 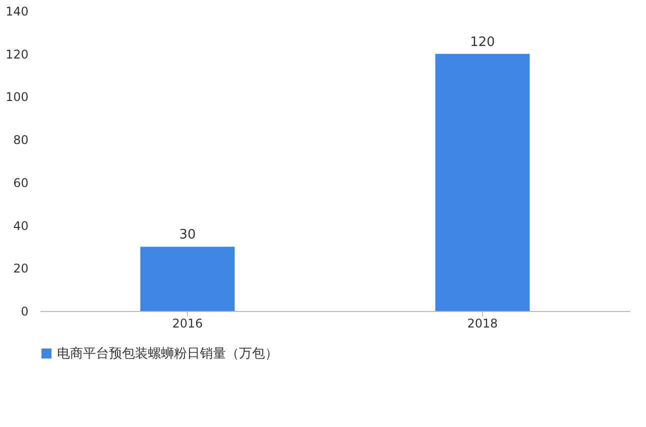 I want to click on legend-label: 电商平台预包装螺蛳粉日销量（万包）, so click(x=167, y=354).